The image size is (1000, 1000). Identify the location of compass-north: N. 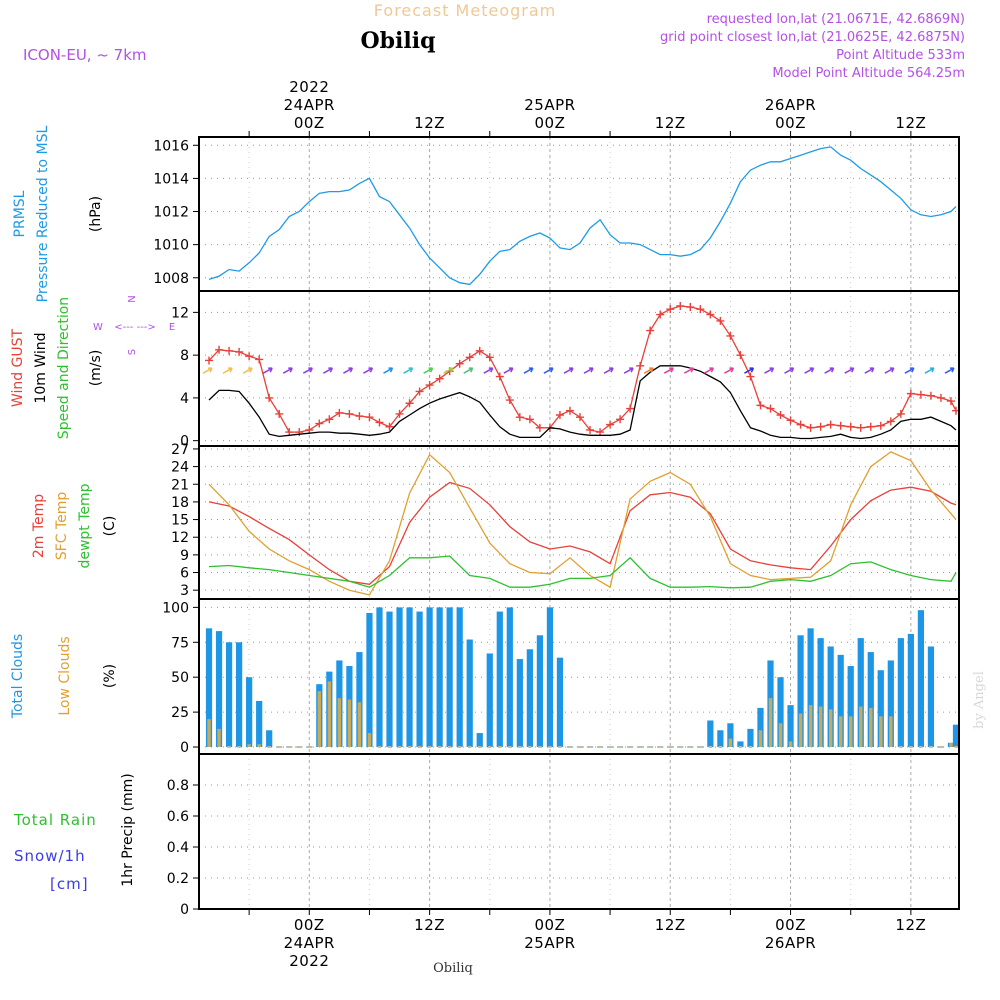
(132, 298).